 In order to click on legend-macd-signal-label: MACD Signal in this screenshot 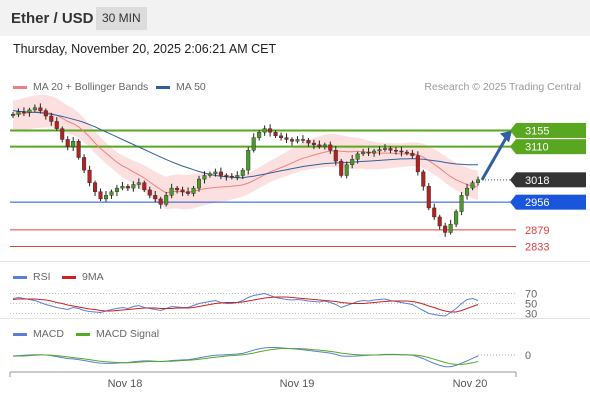, I will do `click(128, 334)`.